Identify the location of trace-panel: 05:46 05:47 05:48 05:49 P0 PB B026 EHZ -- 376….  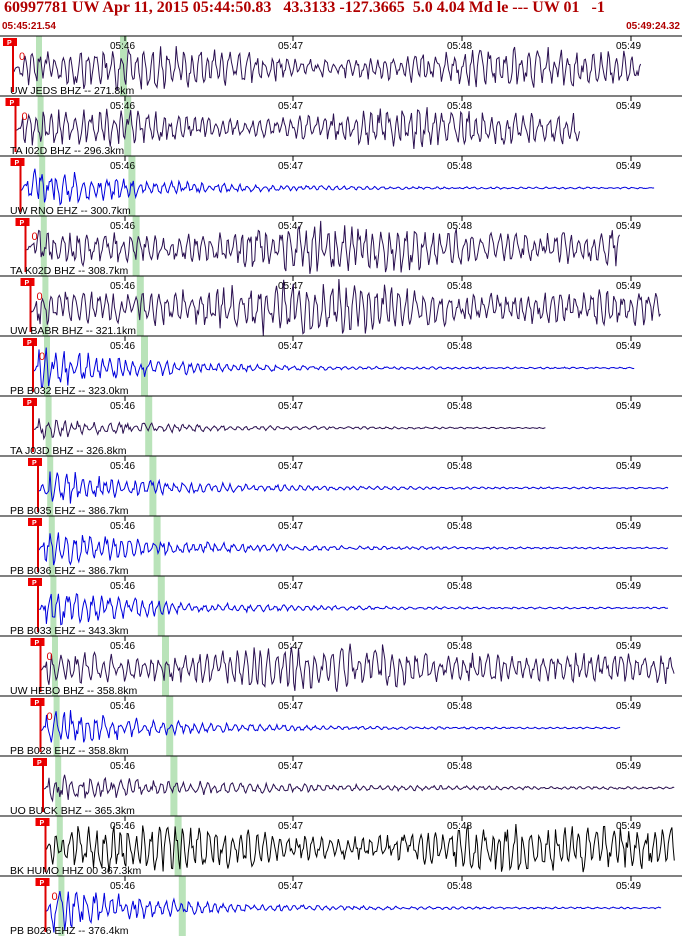
(341, 906).